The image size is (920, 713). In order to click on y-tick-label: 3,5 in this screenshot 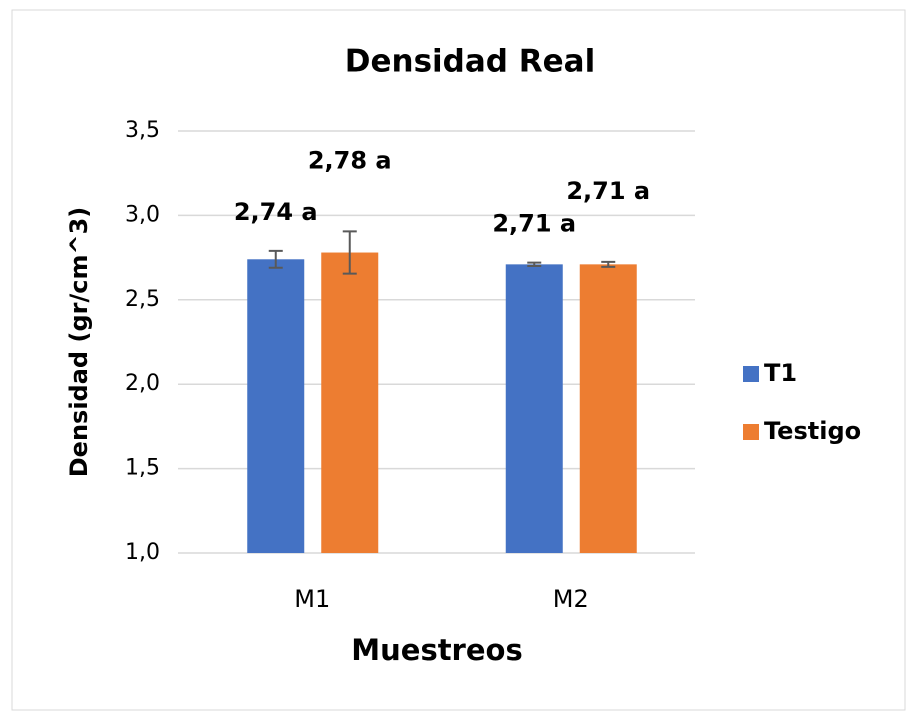, I will do `click(142, 130)`.